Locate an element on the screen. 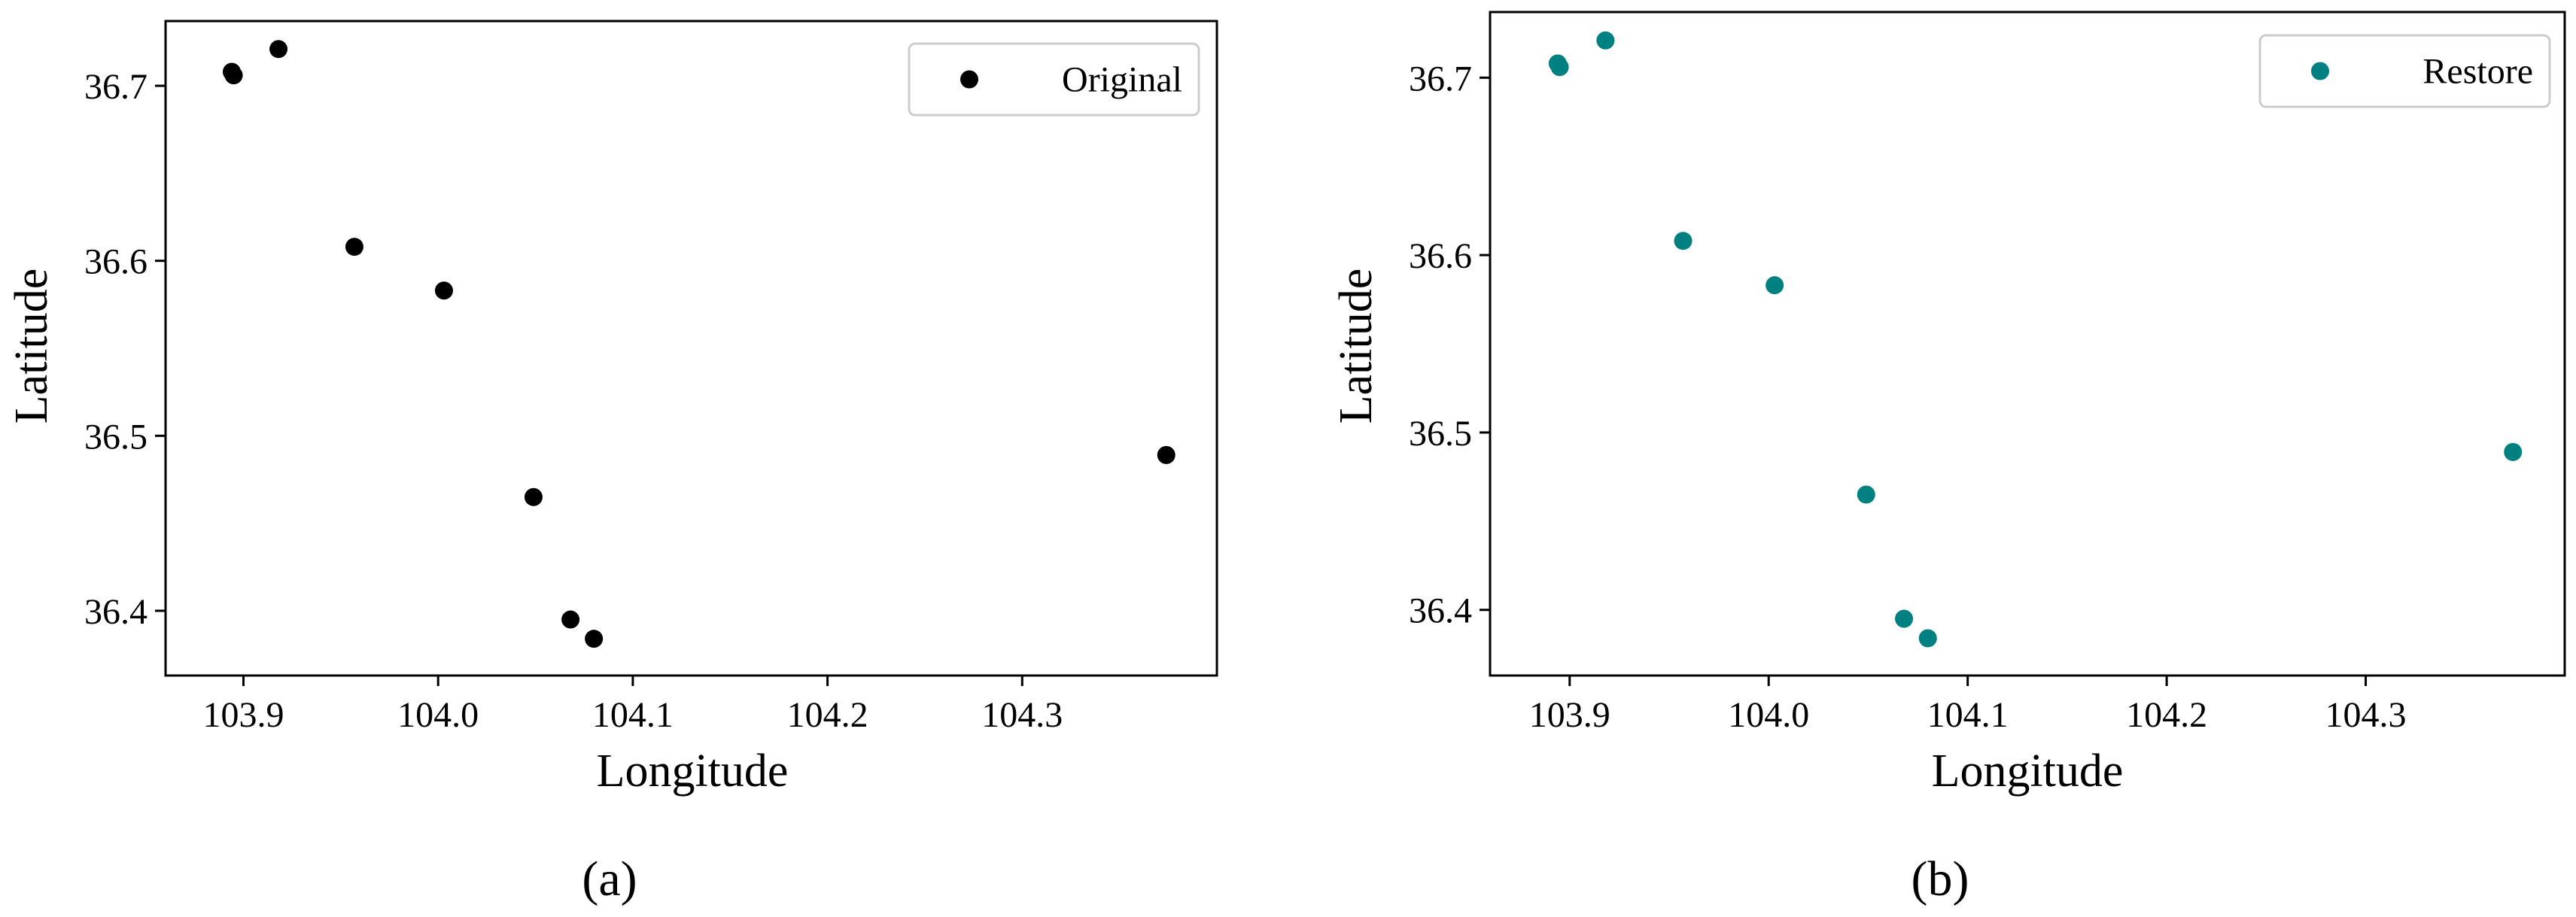 The height and width of the screenshot is (917, 2576). legend-label: Restore is located at coordinates (2477, 72).